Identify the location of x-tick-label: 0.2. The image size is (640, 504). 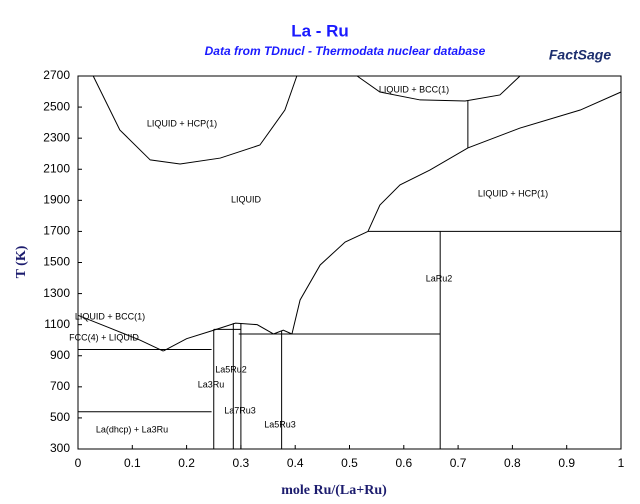
(186, 463).